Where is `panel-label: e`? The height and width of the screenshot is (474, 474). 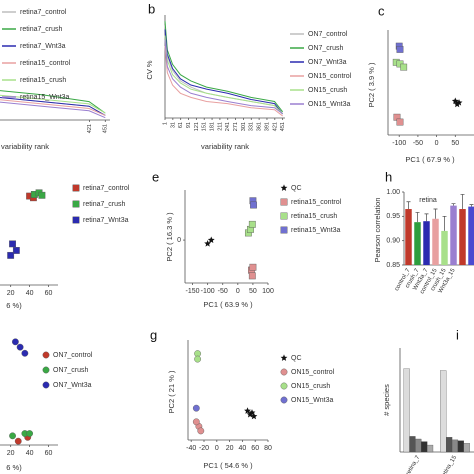
panel-label: e is located at coordinates (155, 176).